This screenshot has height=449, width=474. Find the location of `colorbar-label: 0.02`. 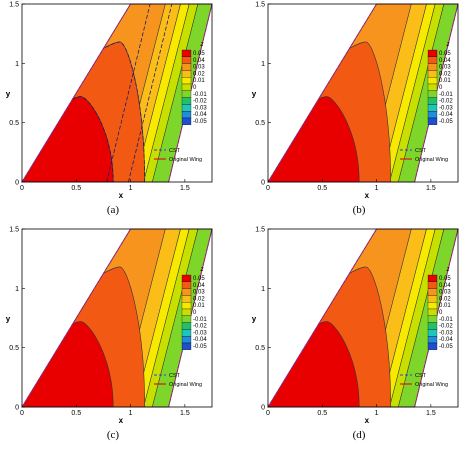

colorbar-label: 0.02 is located at coordinates (445, 74).